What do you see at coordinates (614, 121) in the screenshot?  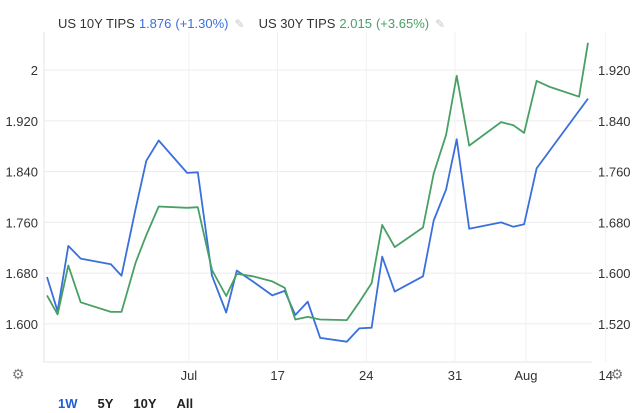 I see `right-tick-label: 1.840` at bounding box center [614, 121].